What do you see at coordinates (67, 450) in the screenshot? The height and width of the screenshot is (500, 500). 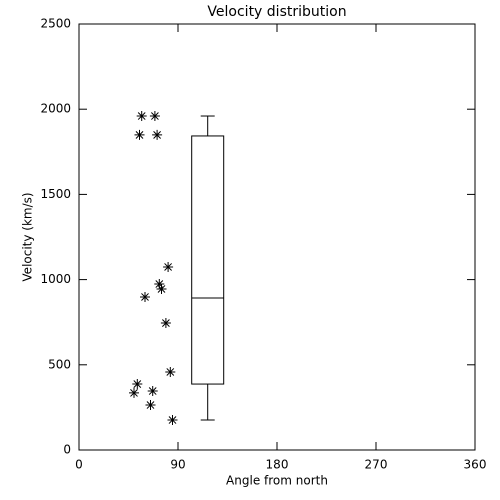 I see `y-tick-label: 0` at bounding box center [67, 450].